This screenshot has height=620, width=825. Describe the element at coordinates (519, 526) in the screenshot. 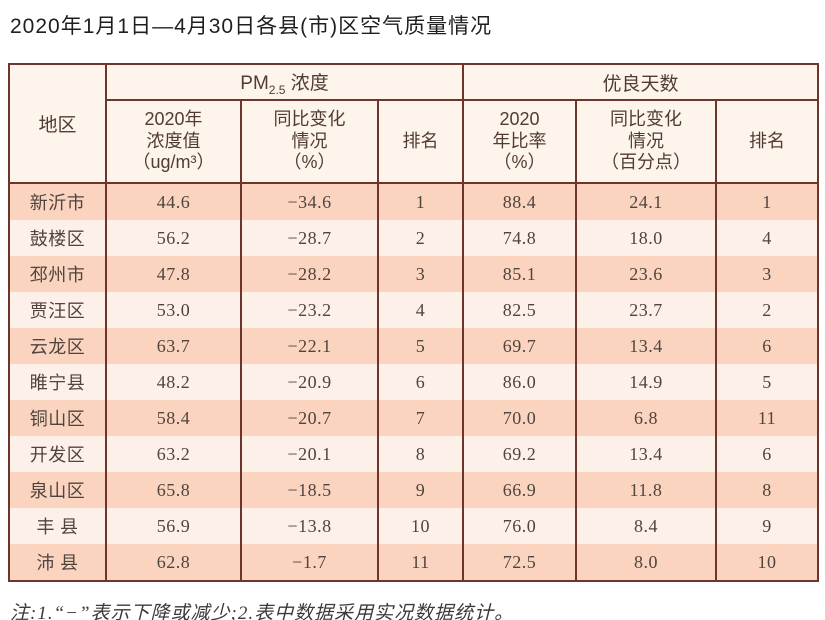

I see `value-cell: 76.0` at that location.